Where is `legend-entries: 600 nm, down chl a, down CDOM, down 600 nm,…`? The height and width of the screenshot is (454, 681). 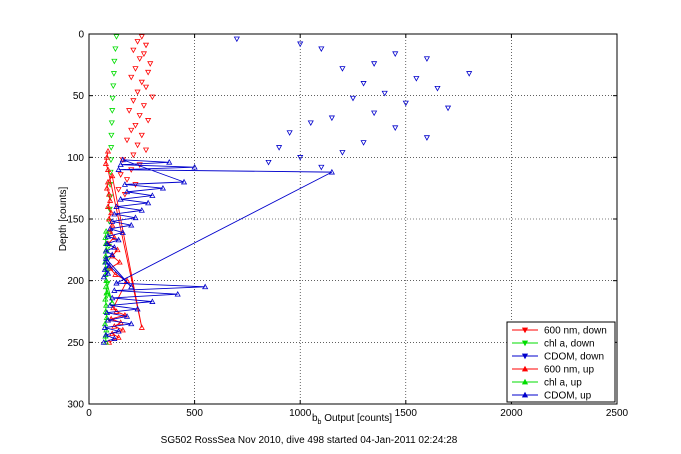 legend-entries: 600 nm, down chl a, down CDOM, down 600 nm,… is located at coordinates (559, 364).